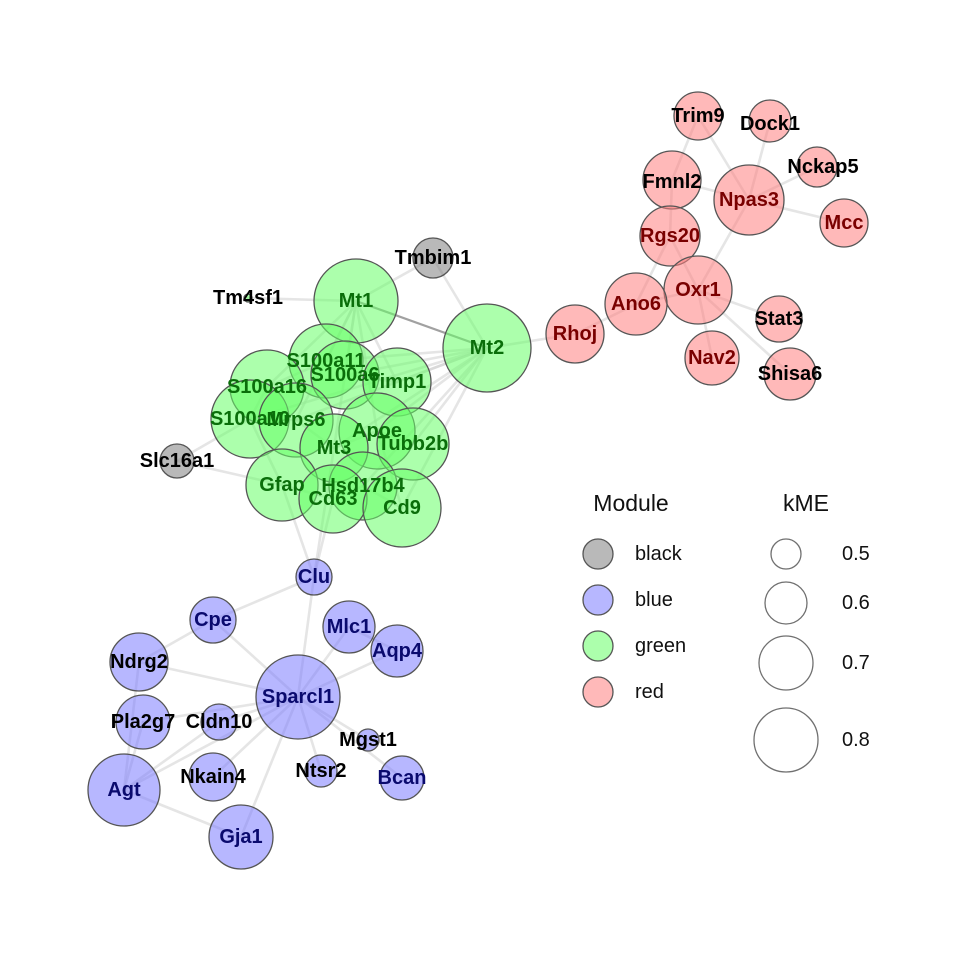 This screenshot has height=960, width=960. What do you see at coordinates (334, 448) in the screenshot?
I see `node-label-mt3: Mt3` at bounding box center [334, 448].